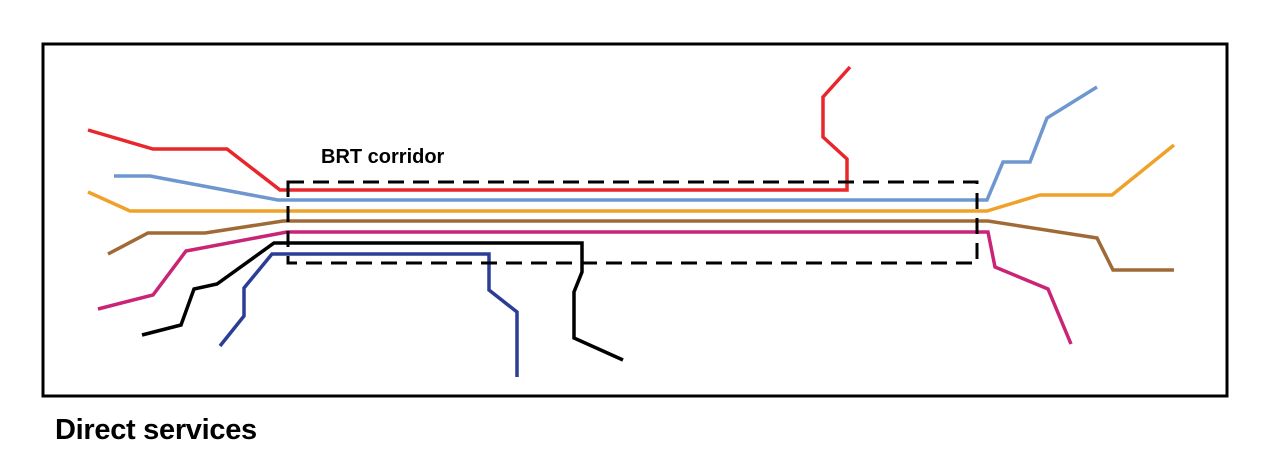 The width and height of the screenshot is (1270, 471). What do you see at coordinates (156, 430) in the screenshot?
I see `diagram-caption: Direct services` at bounding box center [156, 430].